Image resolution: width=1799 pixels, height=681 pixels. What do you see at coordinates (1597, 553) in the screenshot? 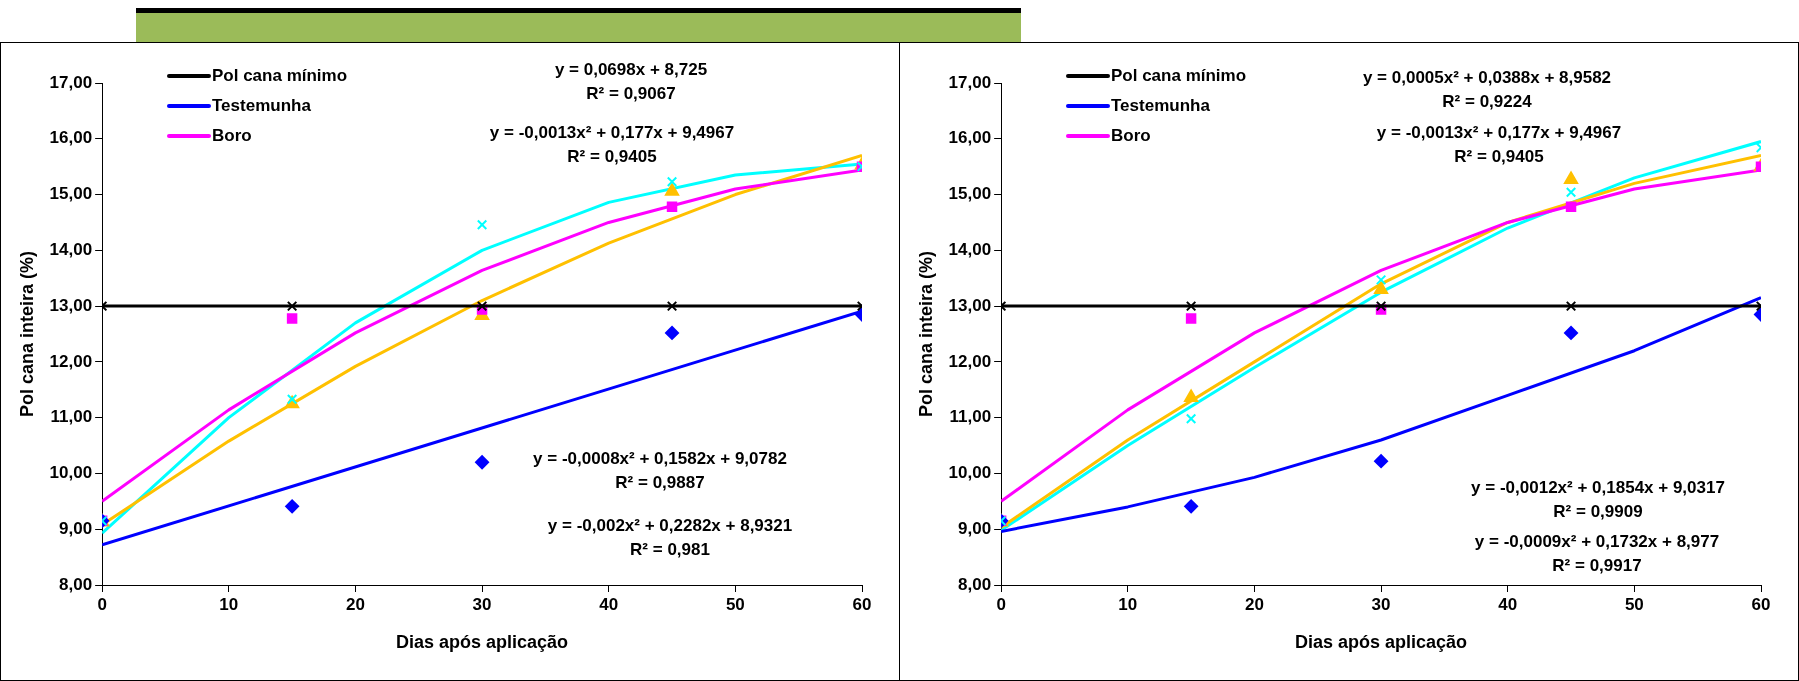
I see `annotation: y = -0,0009x² + 0,1732x + 8,977 R² = 0,9917` at bounding box center [1597, 553].